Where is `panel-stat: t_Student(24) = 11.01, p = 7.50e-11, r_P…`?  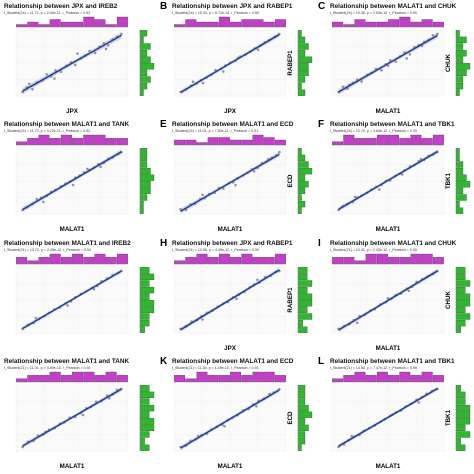
panel-stat: t_Student(24) = 11.01, p = 7.50e-11, r_P… is located at coordinates (215, 131).